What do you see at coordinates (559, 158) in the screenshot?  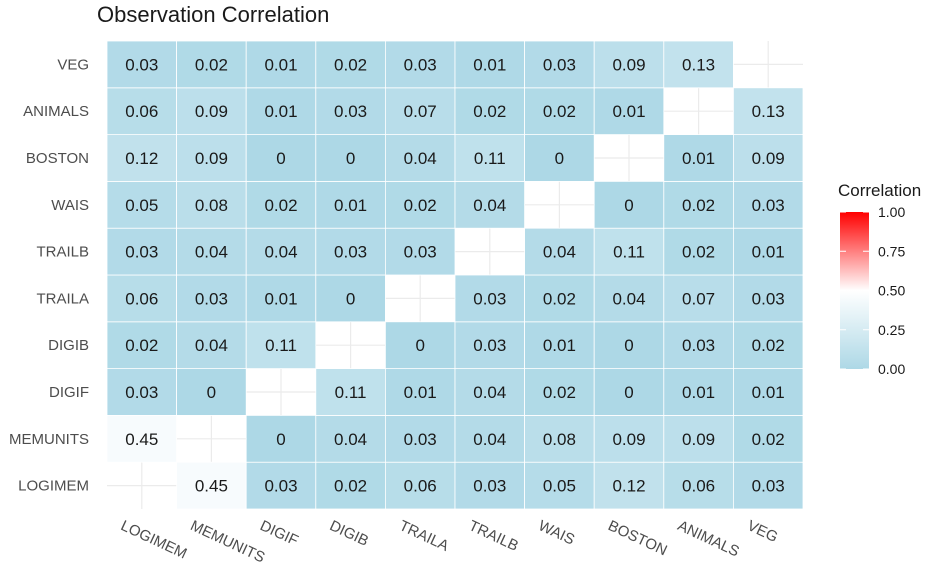 I see `heatmap-cell-boston-wais` at bounding box center [559, 158].